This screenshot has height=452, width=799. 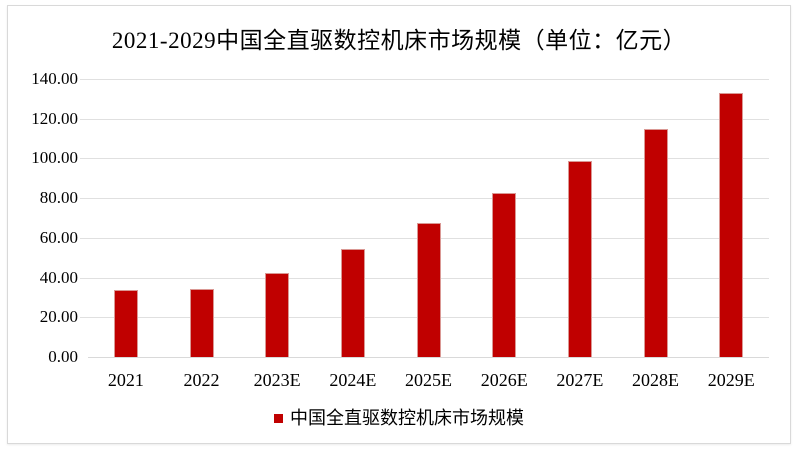 What do you see at coordinates (580, 380) in the screenshot?
I see `x-axis-label: 2027E` at bounding box center [580, 380].